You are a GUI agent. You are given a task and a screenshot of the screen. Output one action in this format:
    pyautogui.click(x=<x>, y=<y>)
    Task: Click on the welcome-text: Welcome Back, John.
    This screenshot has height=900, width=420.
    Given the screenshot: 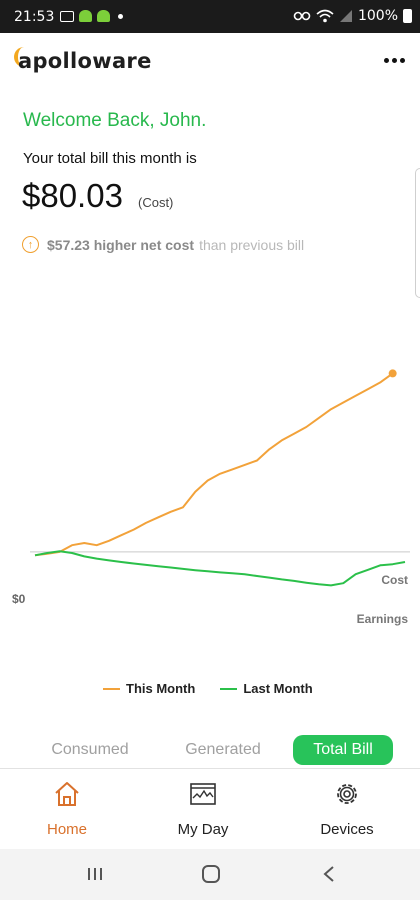 What is the action you would take?
    pyautogui.click(x=115, y=120)
    